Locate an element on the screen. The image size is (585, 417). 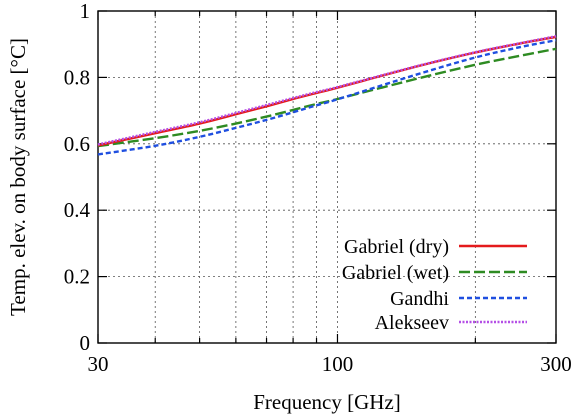
legend-label: Gandhi is located at coordinates (419, 299).